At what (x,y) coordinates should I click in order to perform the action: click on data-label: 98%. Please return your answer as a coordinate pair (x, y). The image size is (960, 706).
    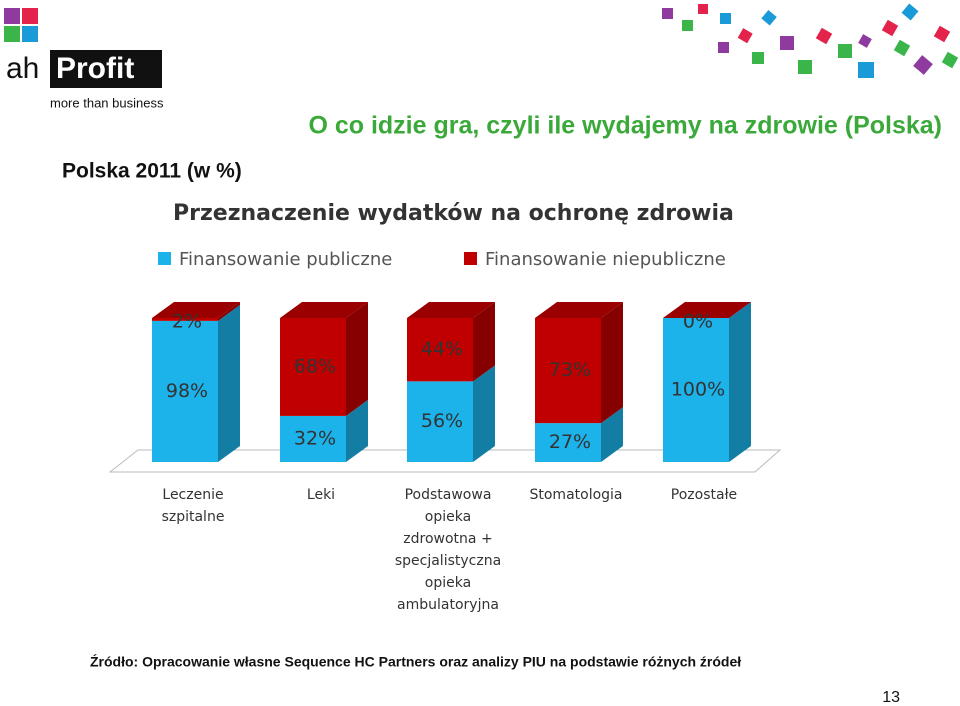
    Looking at the image, I should click on (187, 391).